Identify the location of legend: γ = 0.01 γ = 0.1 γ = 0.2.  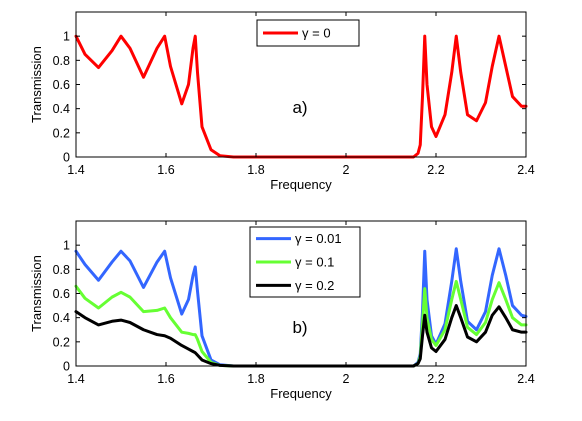
(305, 262).